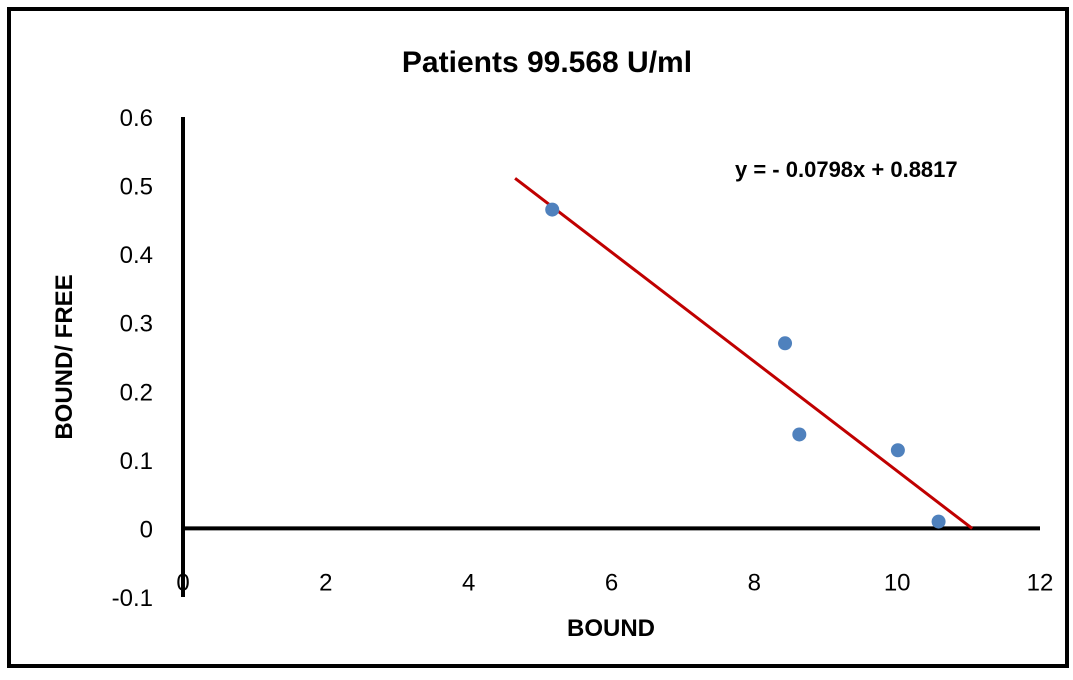  What do you see at coordinates (547, 62) in the screenshot?
I see `chart-title: Patients 99.568 U/ml` at bounding box center [547, 62].